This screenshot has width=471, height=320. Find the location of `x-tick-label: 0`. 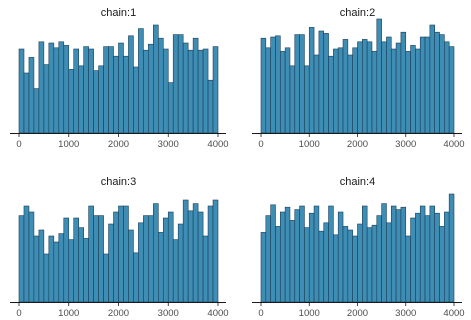

x-tick-label: 0 is located at coordinates (18, 144).